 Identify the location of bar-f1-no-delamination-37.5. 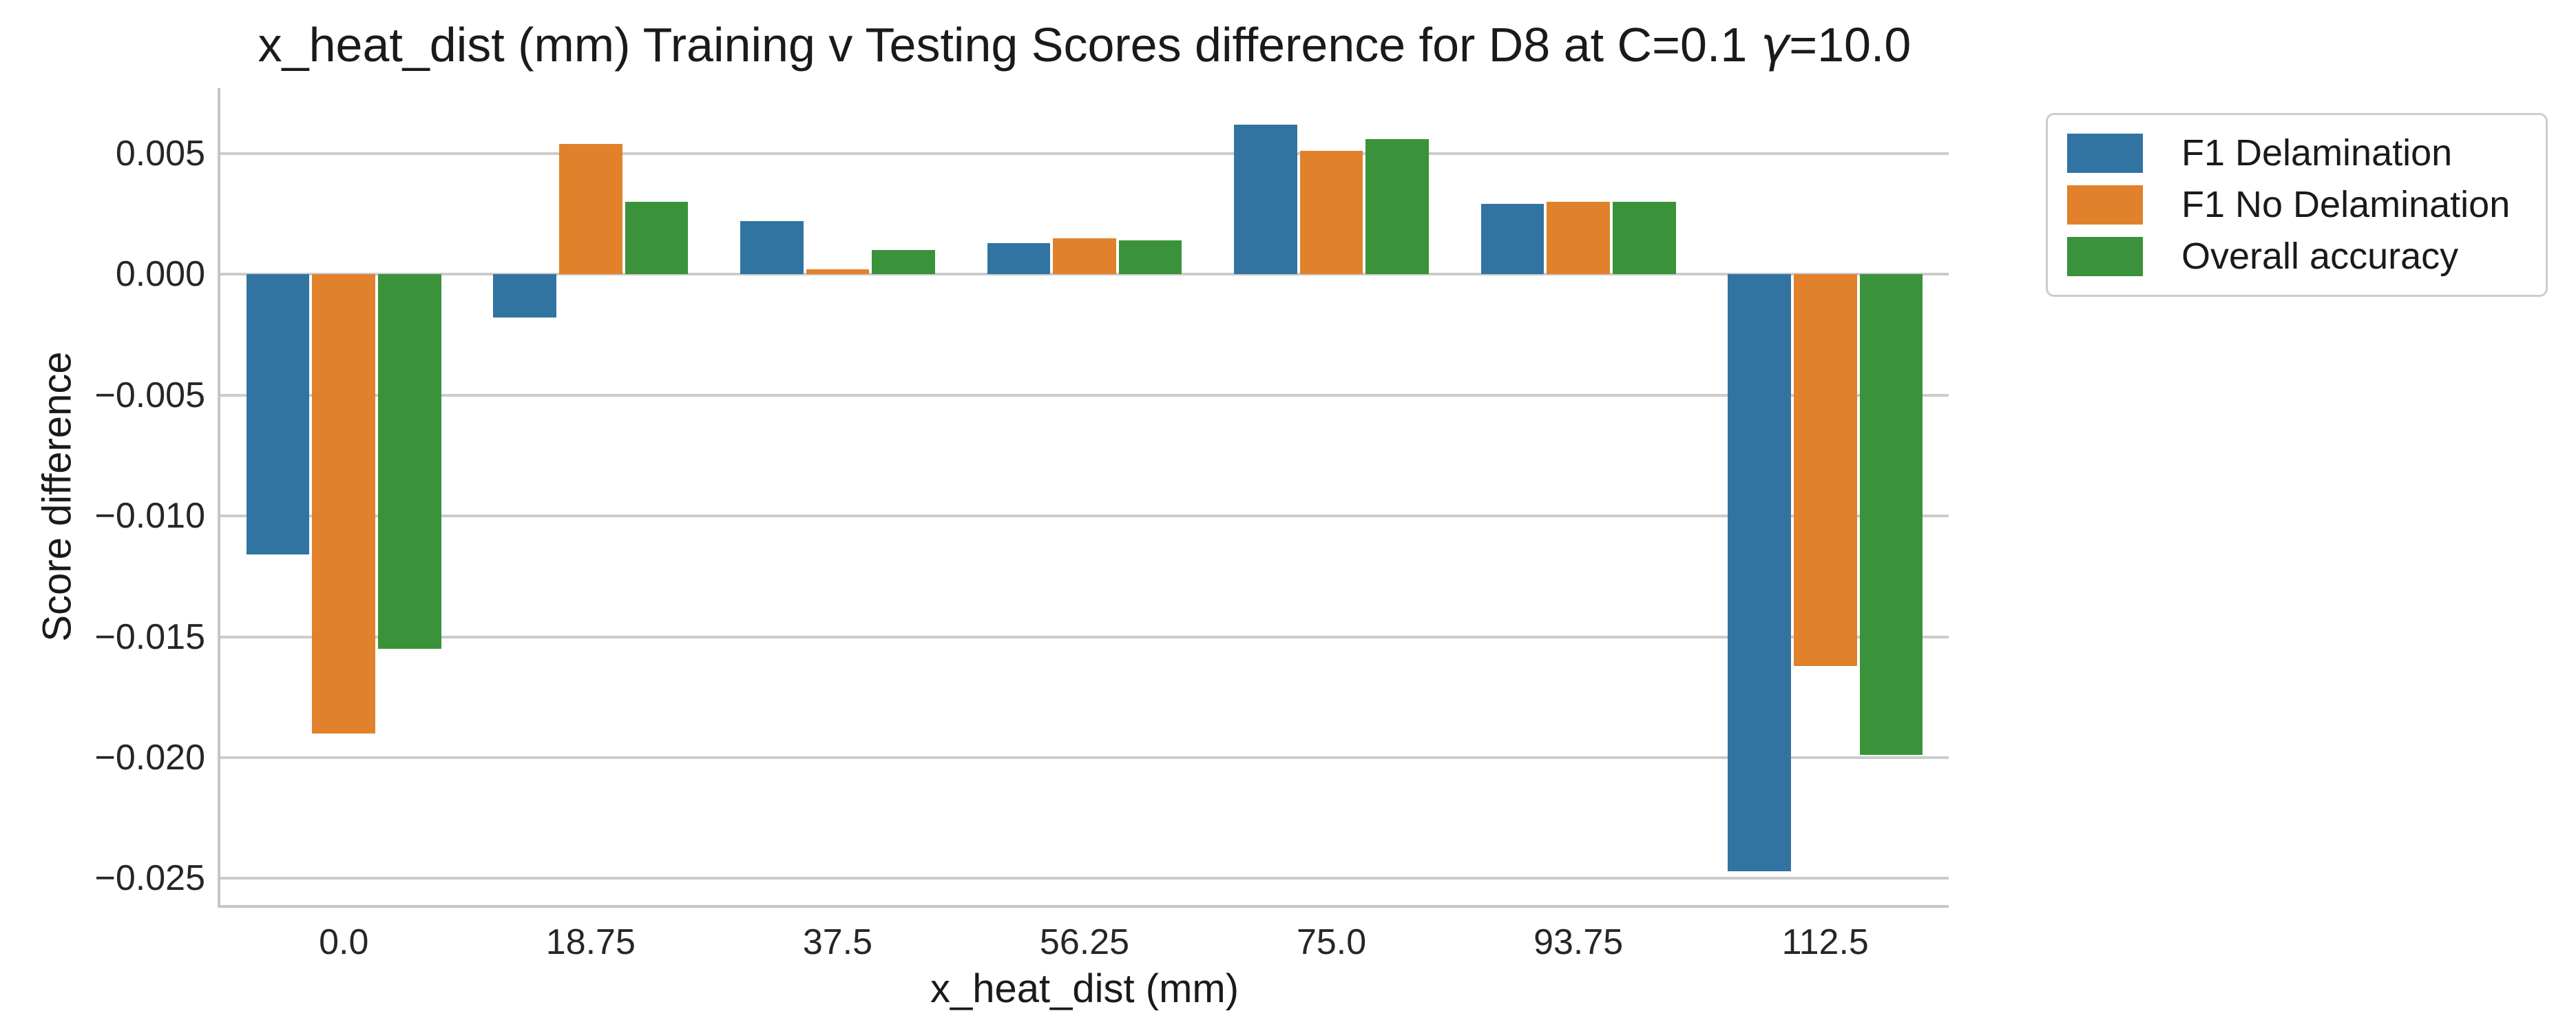
(838, 272).